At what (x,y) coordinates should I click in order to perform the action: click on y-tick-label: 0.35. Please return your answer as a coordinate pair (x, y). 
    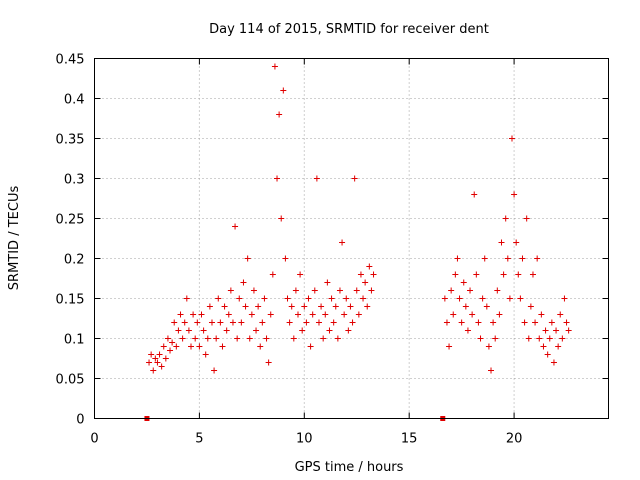
    Looking at the image, I should click on (70, 140).